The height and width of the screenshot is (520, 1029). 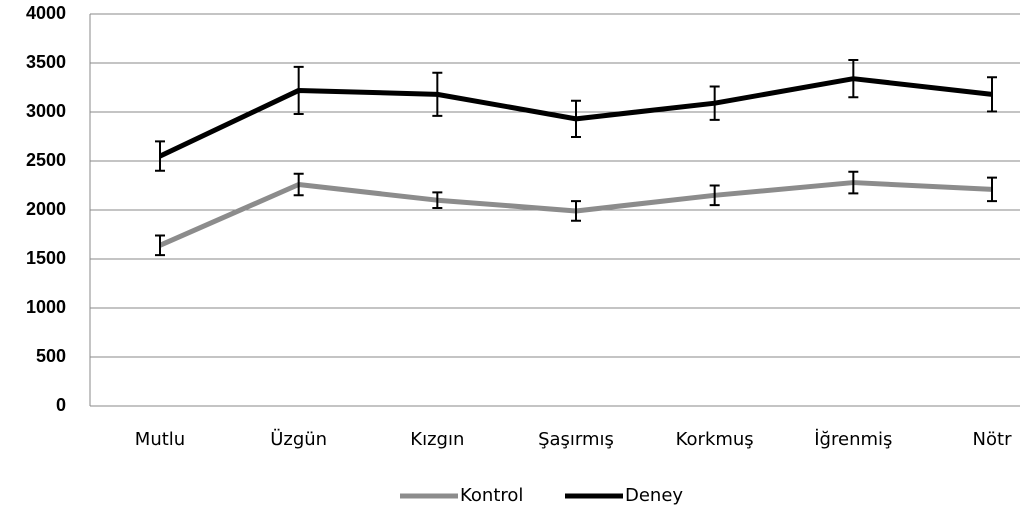 What do you see at coordinates (298, 439) in the screenshot?
I see `x-tick-label: Üzgün` at bounding box center [298, 439].